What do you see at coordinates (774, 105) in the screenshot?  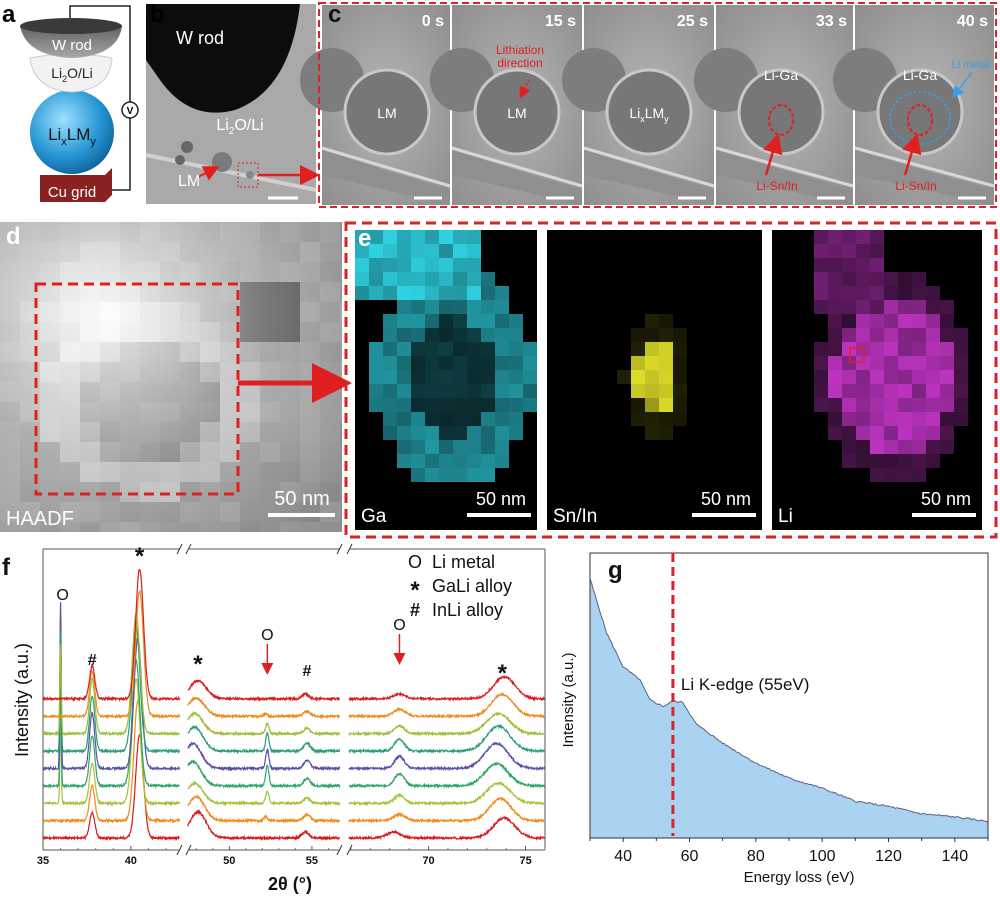 I see `frame-3: 33 s Li-Ga Li-Sn/In` at bounding box center [774, 105].